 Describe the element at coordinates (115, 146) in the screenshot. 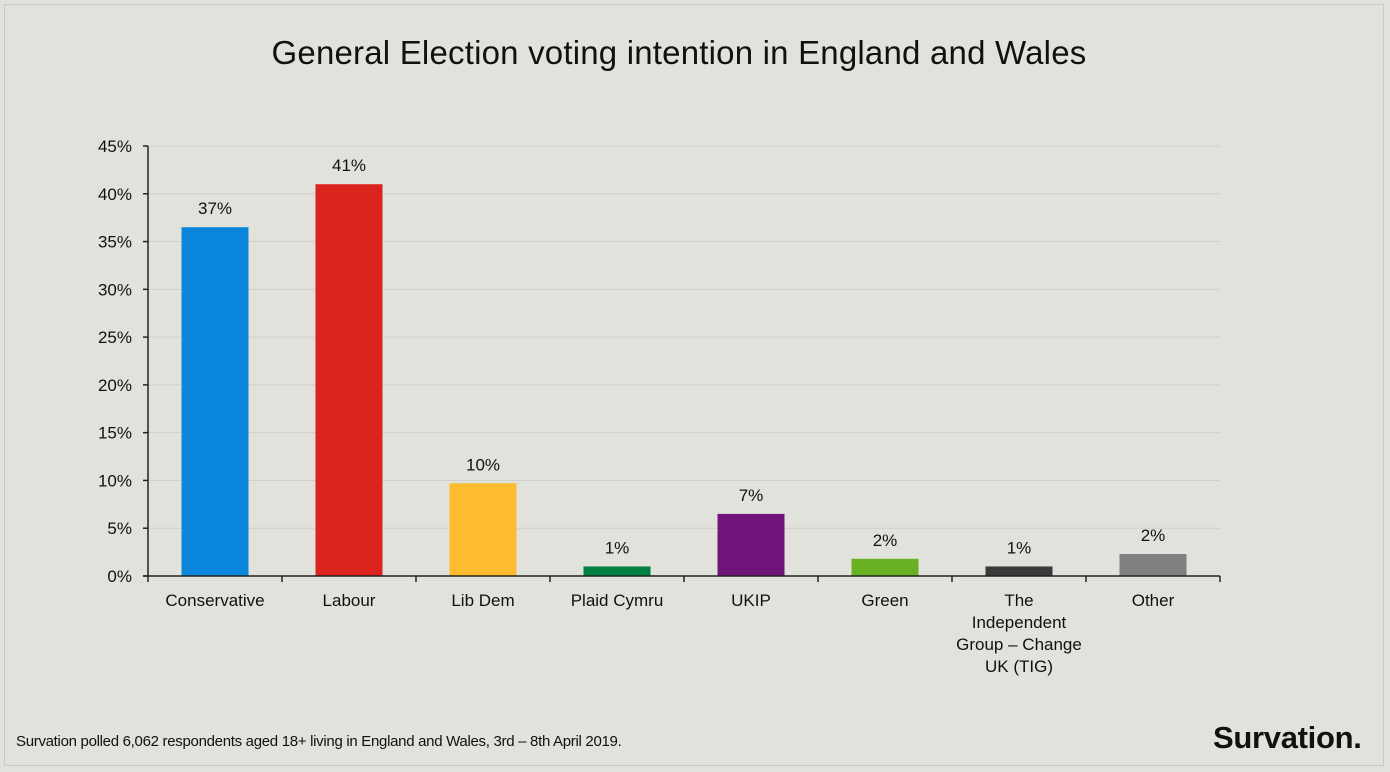

I see `y-tick-label: 45%` at that location.